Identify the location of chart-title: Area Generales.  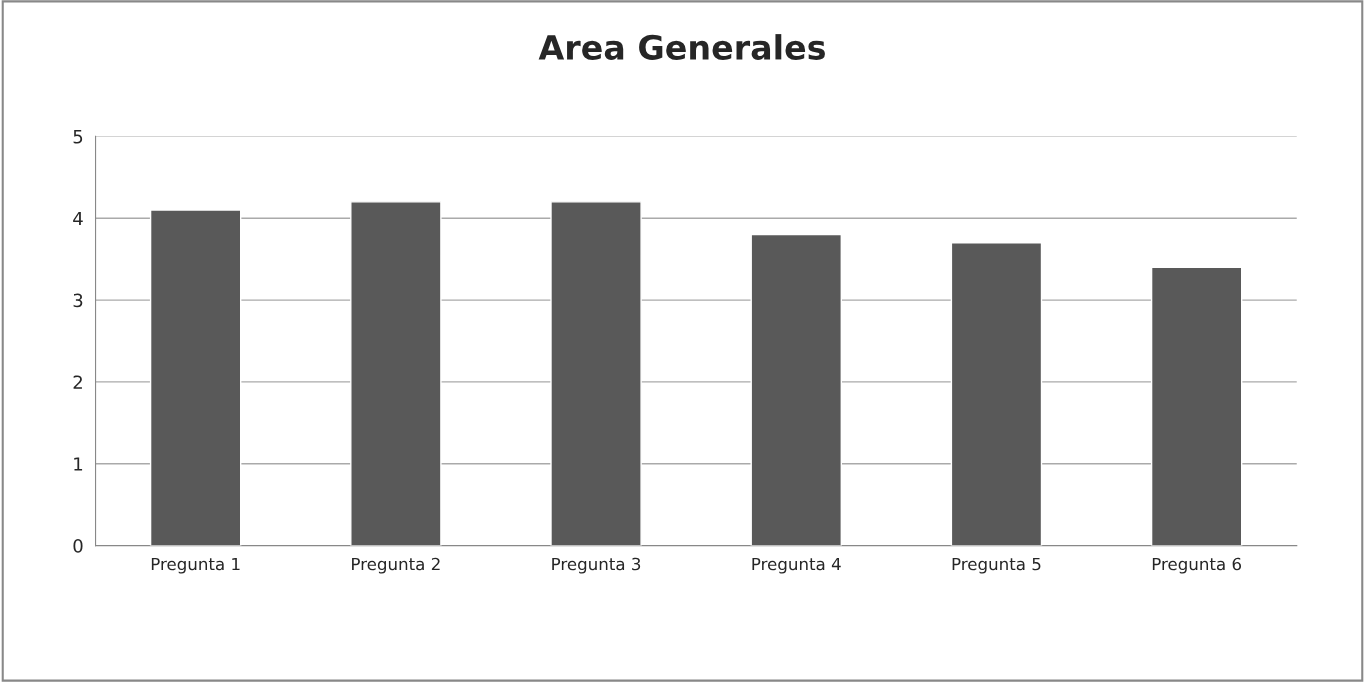
(681, 47).